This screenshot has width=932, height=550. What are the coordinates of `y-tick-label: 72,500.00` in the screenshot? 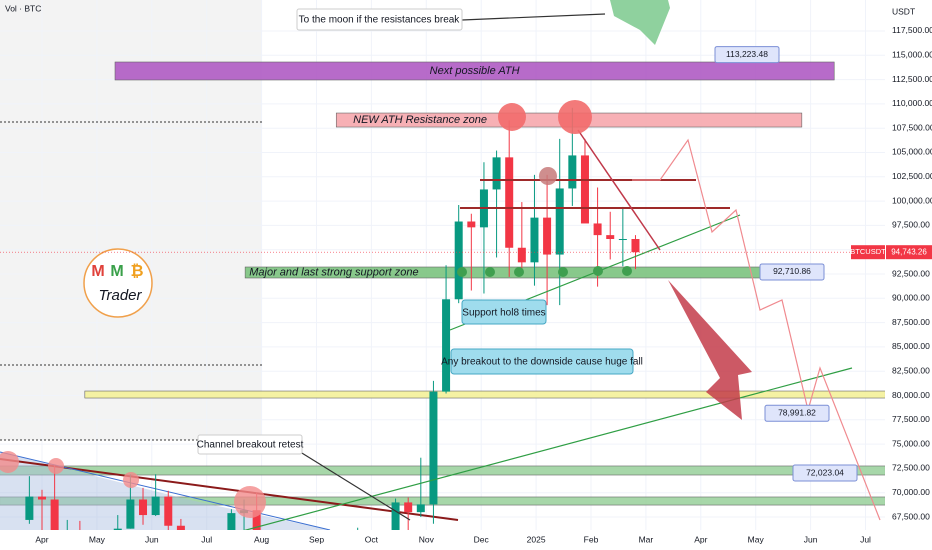 It's located at (911, 468).